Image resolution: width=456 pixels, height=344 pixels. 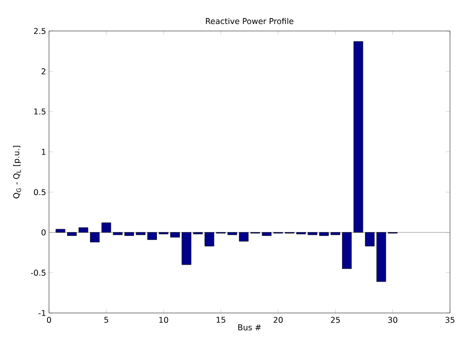 I want to click on y-tick-label: 2, so click(x=44, y=71).